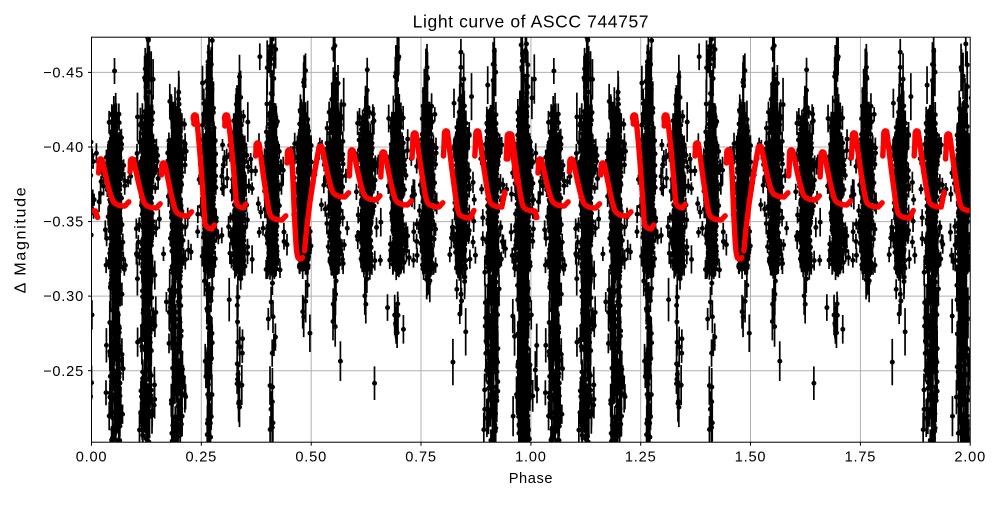 The image size is (1000, 505). What do you see at coordinates (21, 240) in the screenshot?
I see `svg-text: Δ Magnitude` at bounding box center [21, 240].